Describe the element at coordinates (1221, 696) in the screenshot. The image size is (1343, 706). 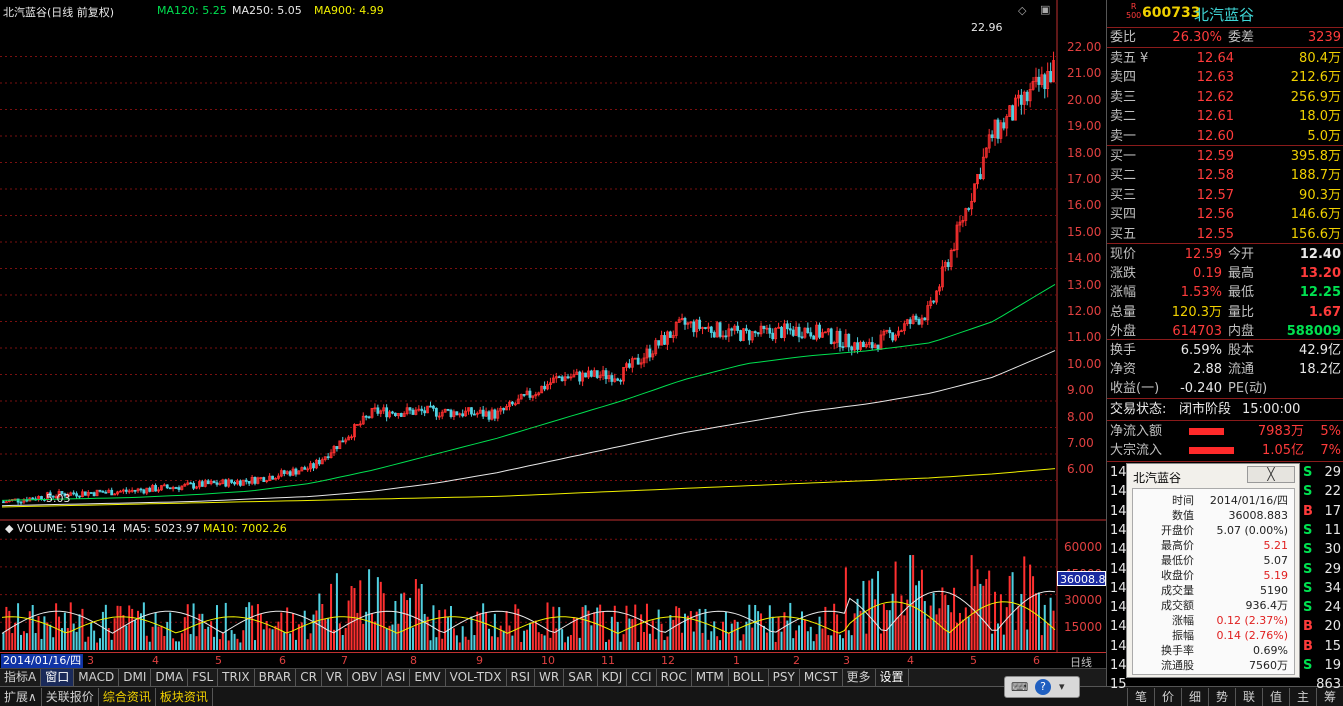
I see `panel-tab: 势` at that location.